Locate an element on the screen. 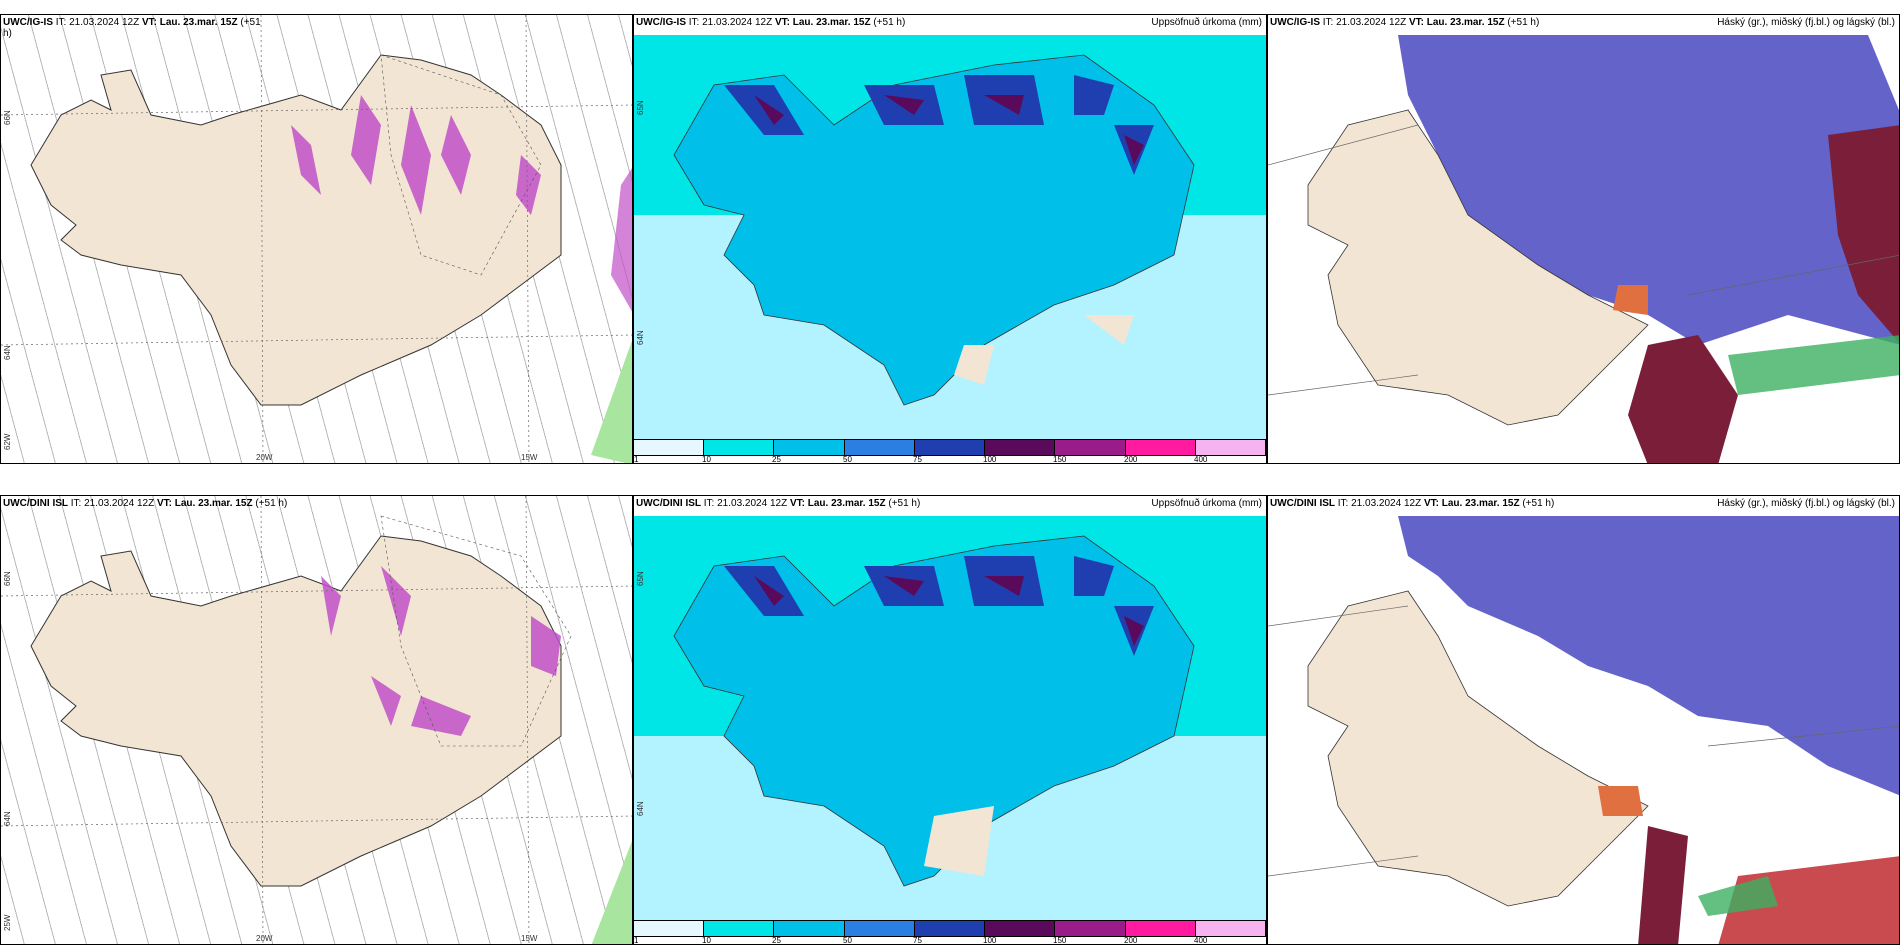  lead-time: (+51 is located at coordinates (249, 22).